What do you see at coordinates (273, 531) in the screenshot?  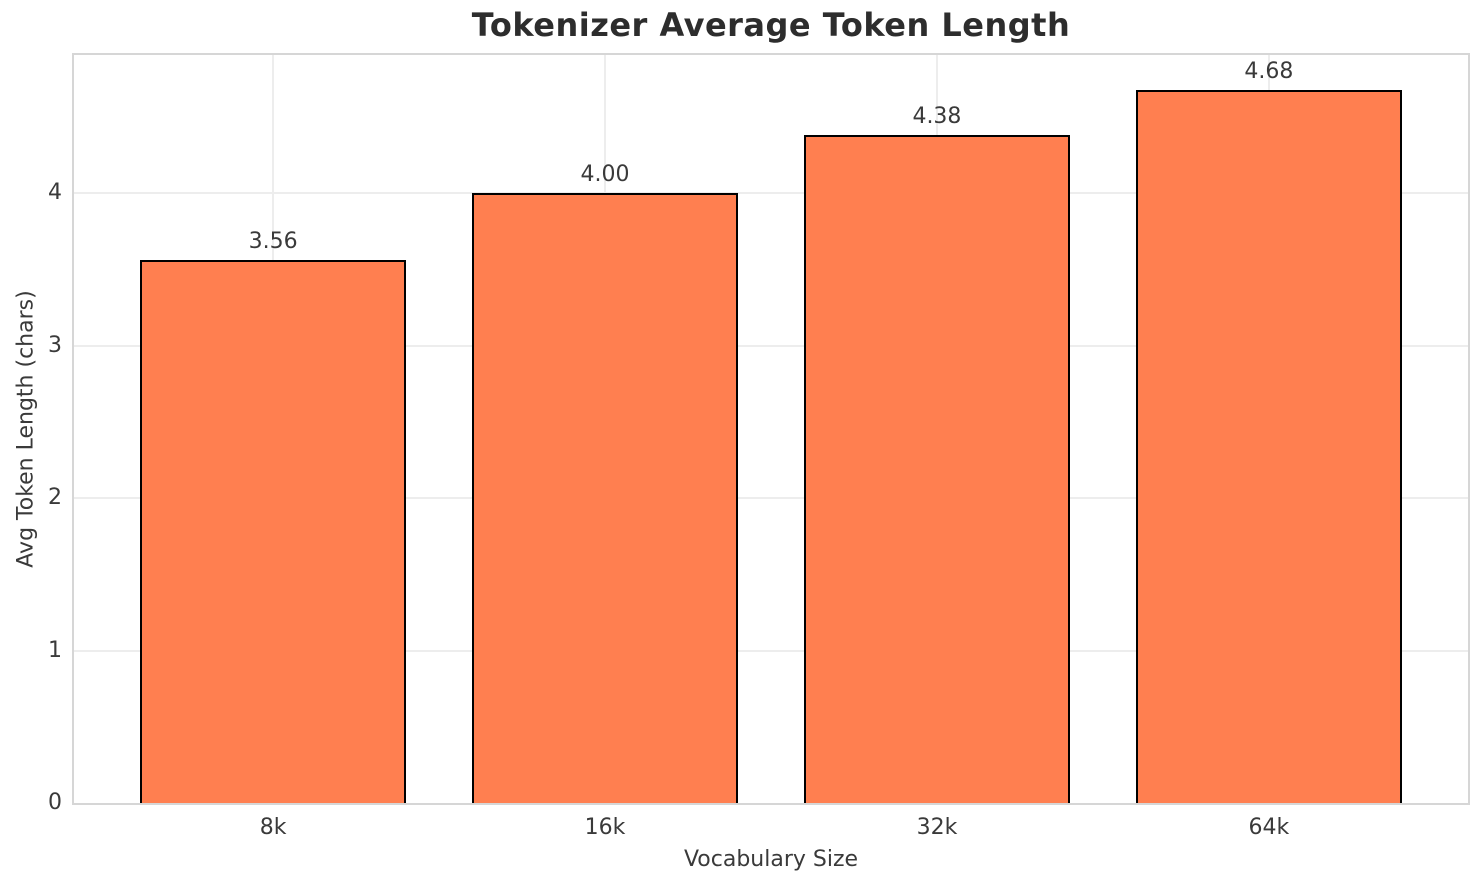 I see `bar-8k` at bounding box center [273, 531].